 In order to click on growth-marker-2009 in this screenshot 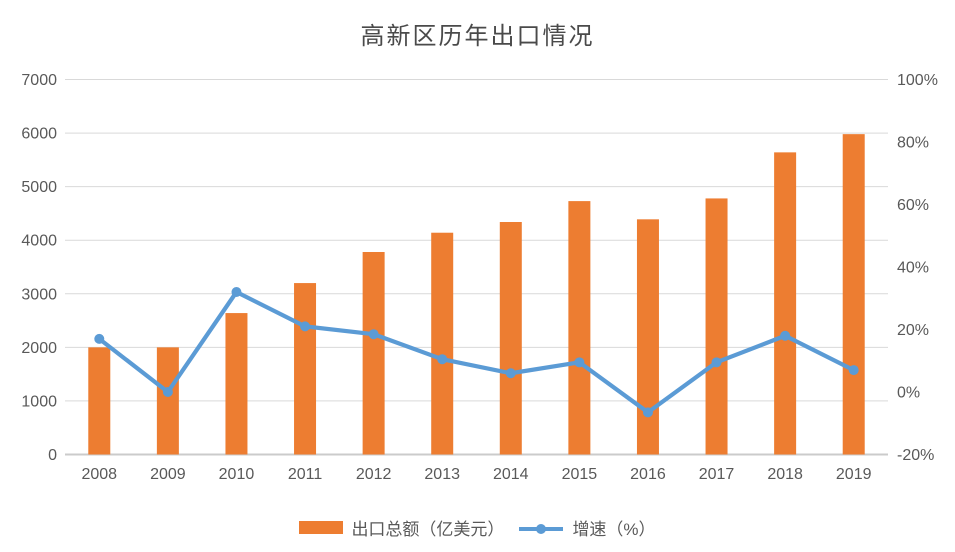, I will do `click(167, 392)`.